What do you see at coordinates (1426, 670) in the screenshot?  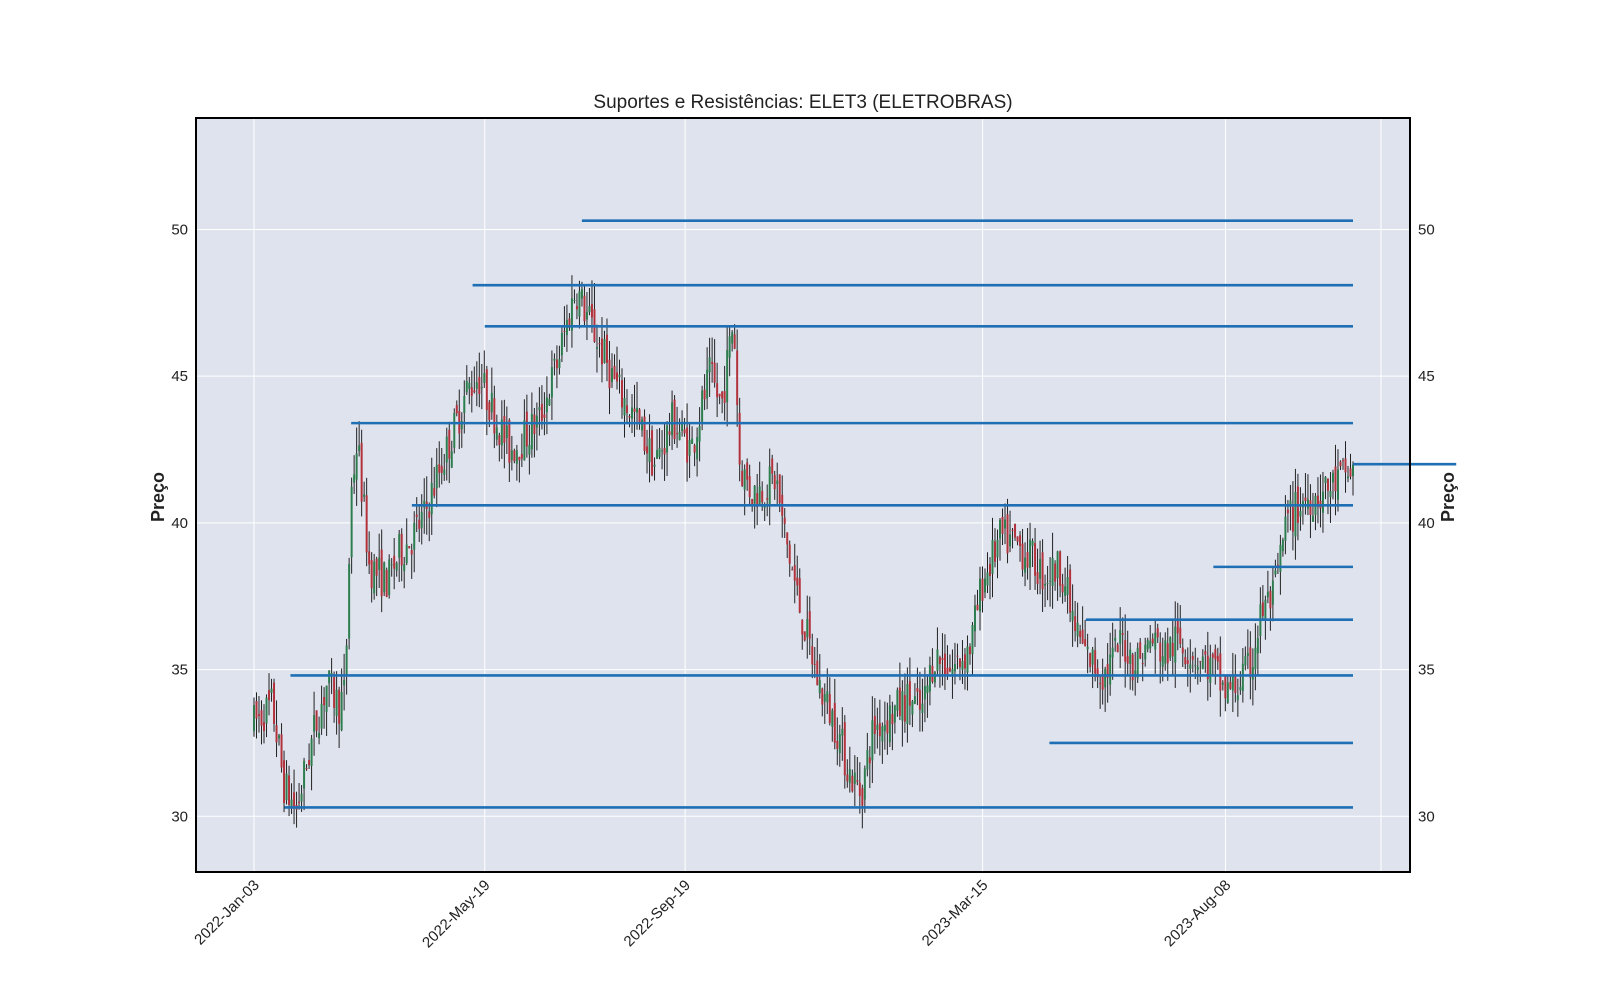 I see `y-tick-right-1: 35` at bounding box center [1426, 670].